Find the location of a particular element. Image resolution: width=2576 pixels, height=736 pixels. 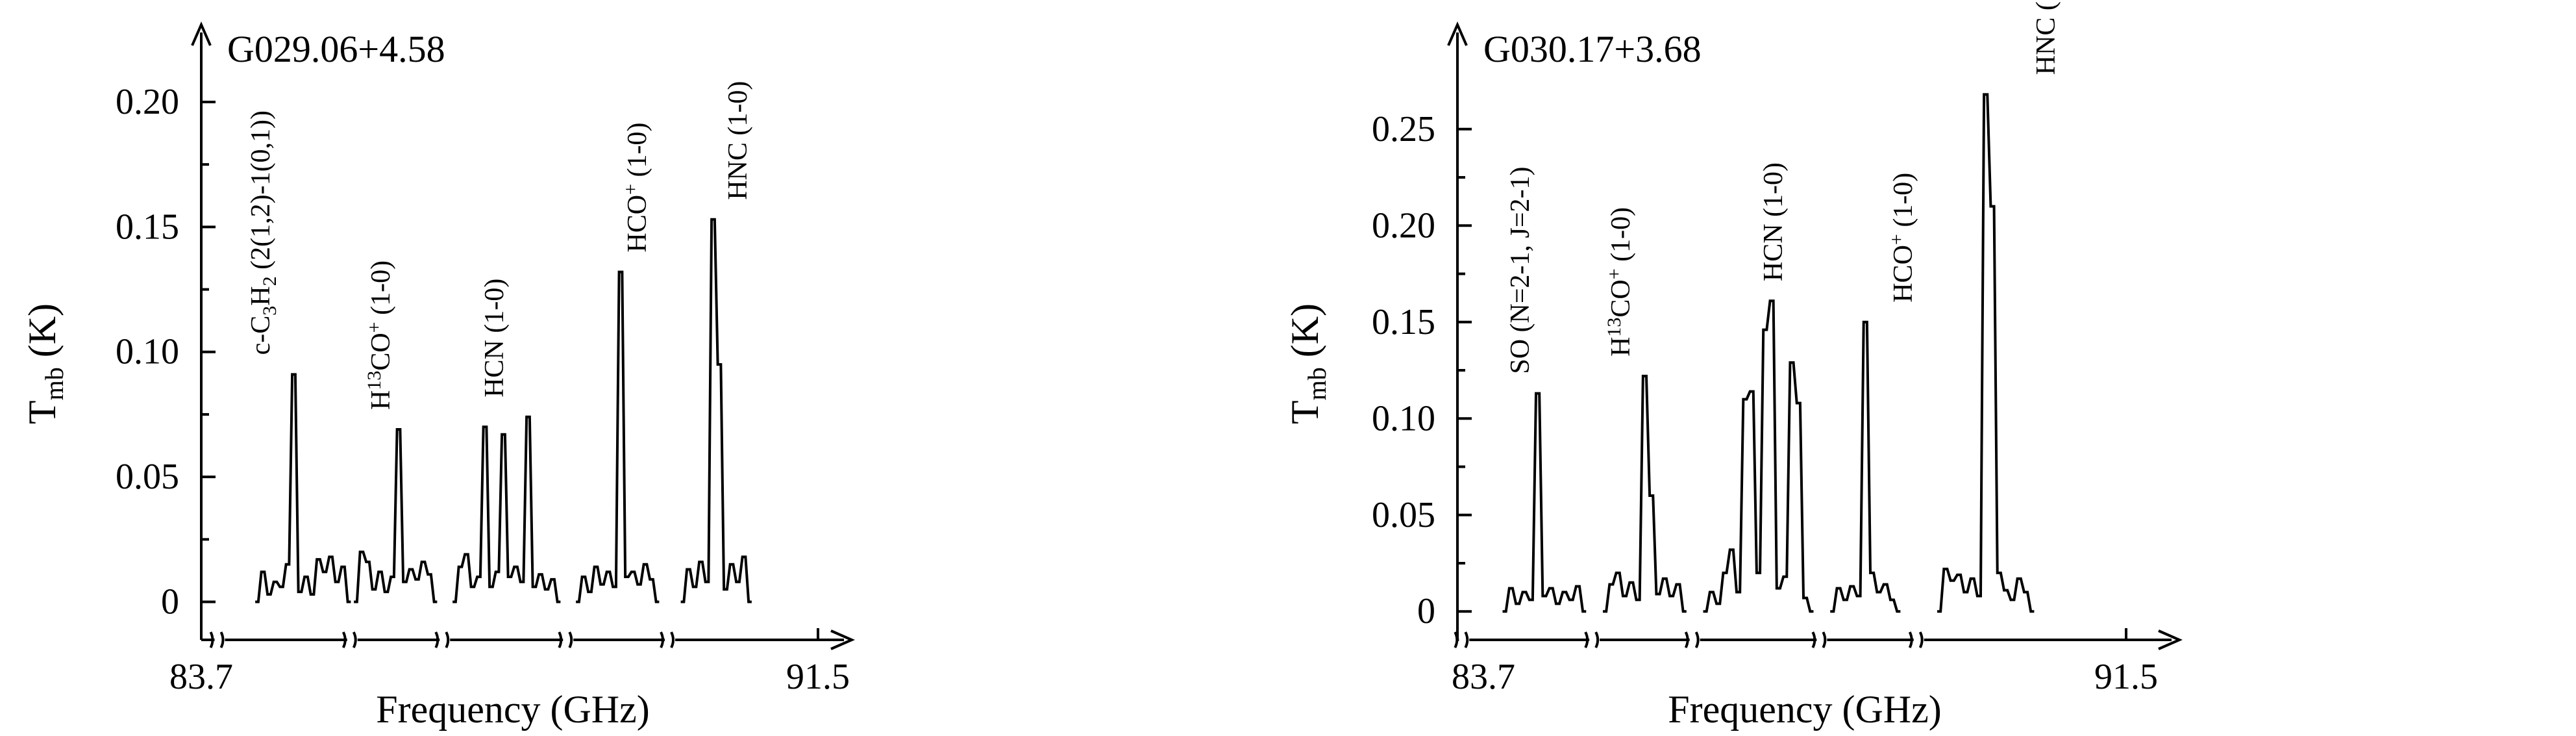

line-label: SO (N=2-1, J=2-1) is located at coordinates (1520, 270).